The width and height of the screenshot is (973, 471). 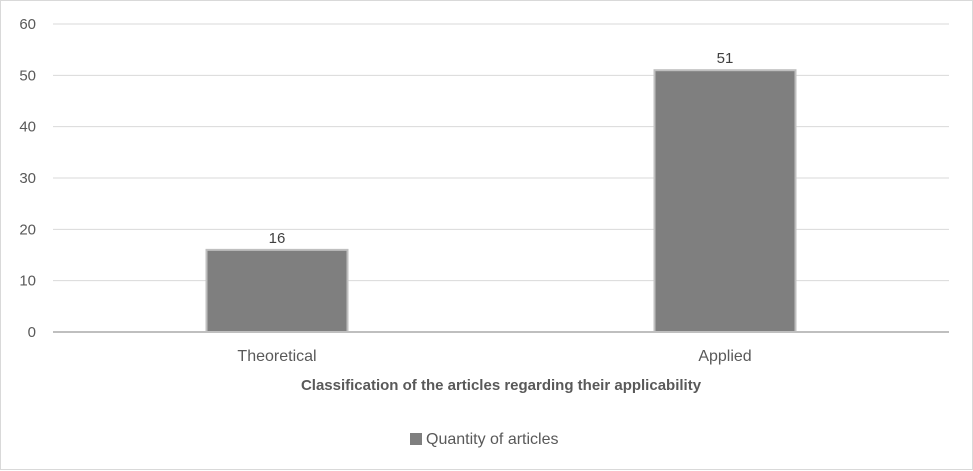 I want to click on y-tick-label: 60, so click(x=27, y=24).